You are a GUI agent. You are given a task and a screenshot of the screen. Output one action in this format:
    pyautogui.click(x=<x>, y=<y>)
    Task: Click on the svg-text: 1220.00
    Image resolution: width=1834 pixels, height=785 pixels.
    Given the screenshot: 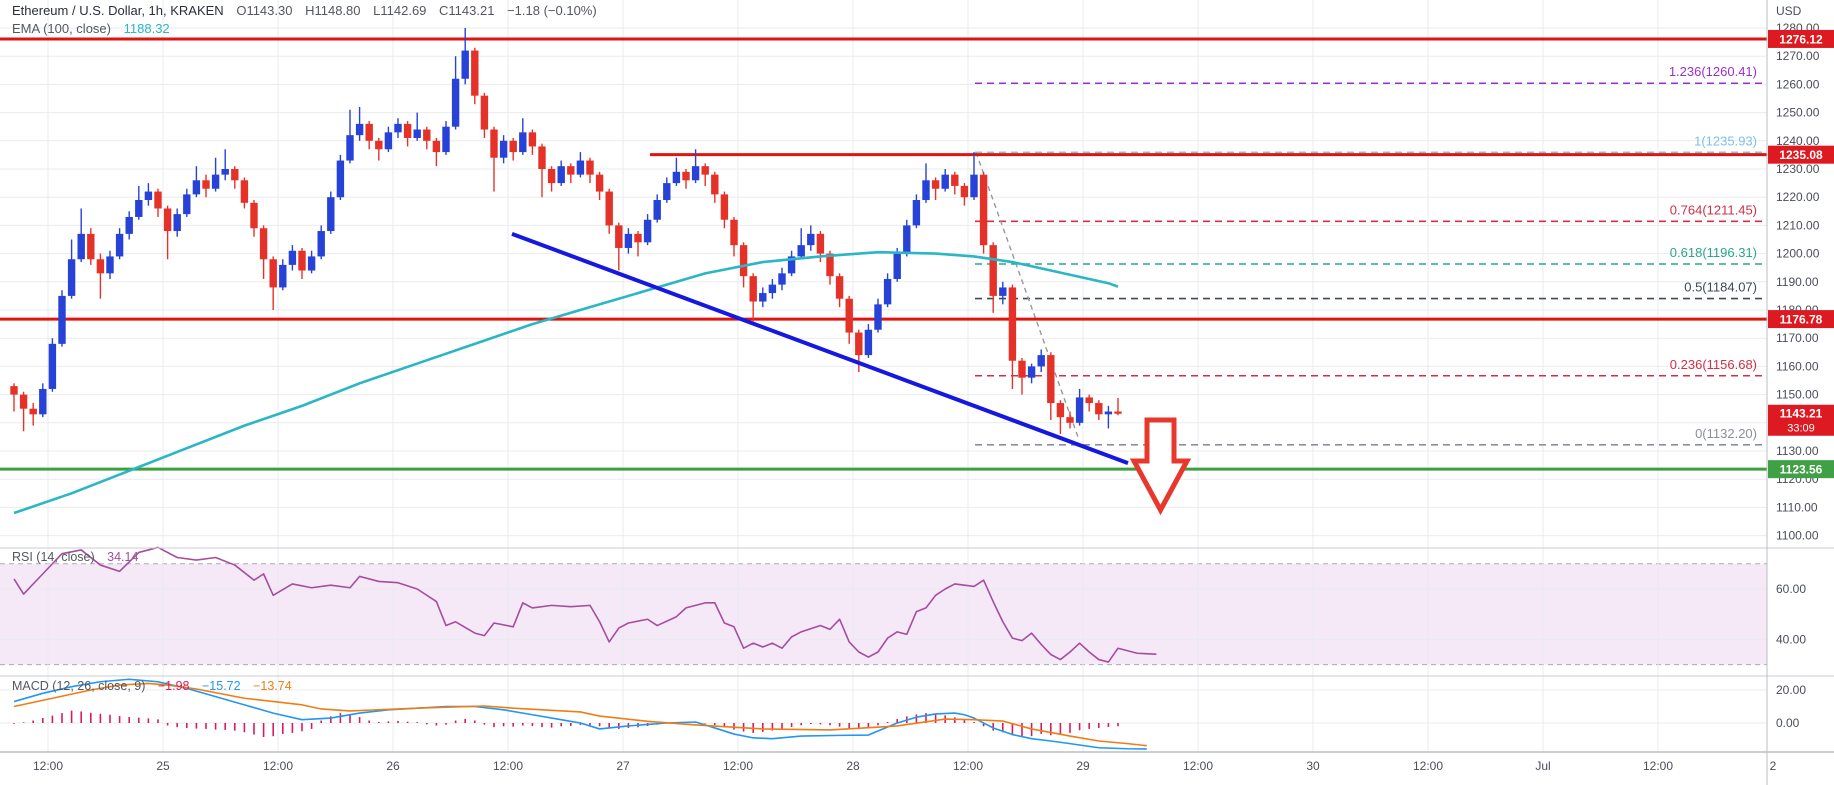 What is the action you would take?
    pyautogui.click(x=1798, y=197)
    